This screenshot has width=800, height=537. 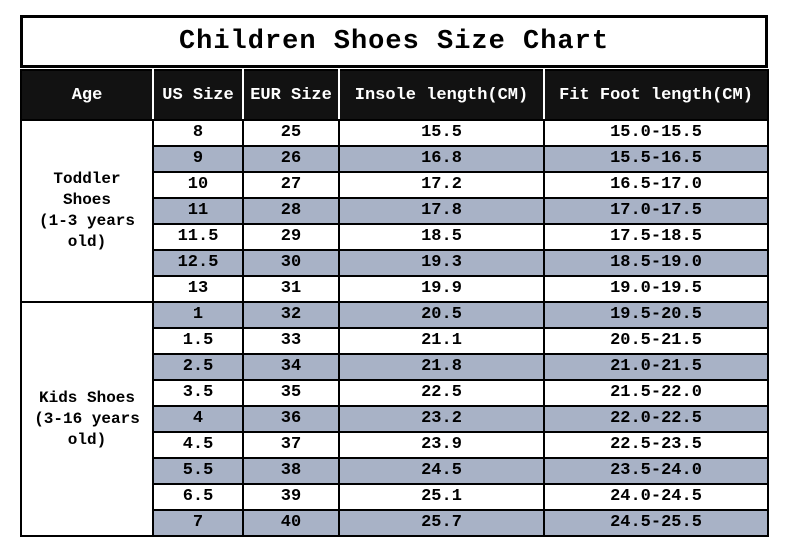 What do you see at coordinates (656, 133) in the screenshot?
I see `table-cell: 15.0-15.5` at bounding box center [656, 133].